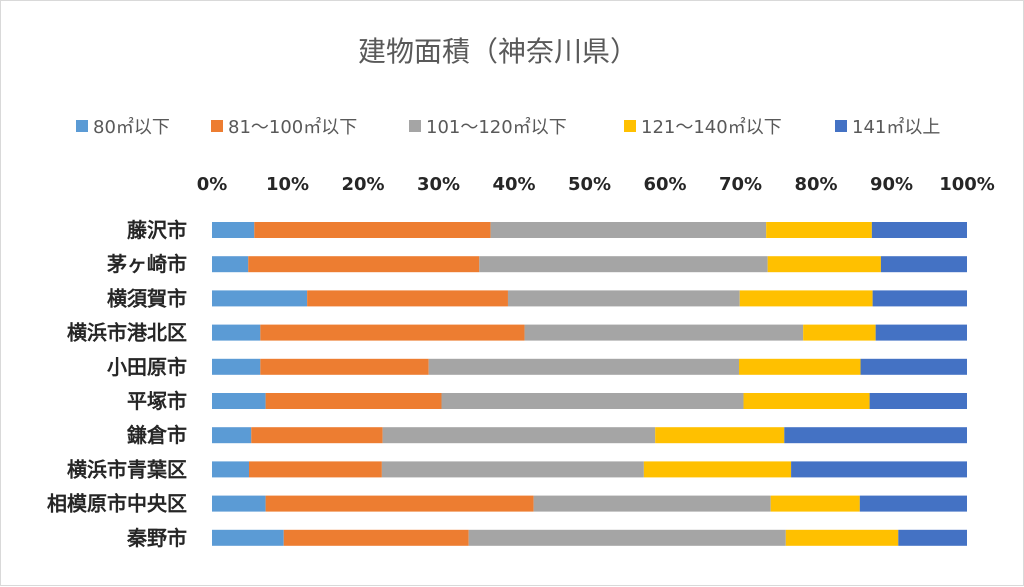 The width and height of the screenshot is (1024, 587). Describe the element at coordinates (664, 184) in the screenshot. I see `x-tick-label: 60%` at that location.